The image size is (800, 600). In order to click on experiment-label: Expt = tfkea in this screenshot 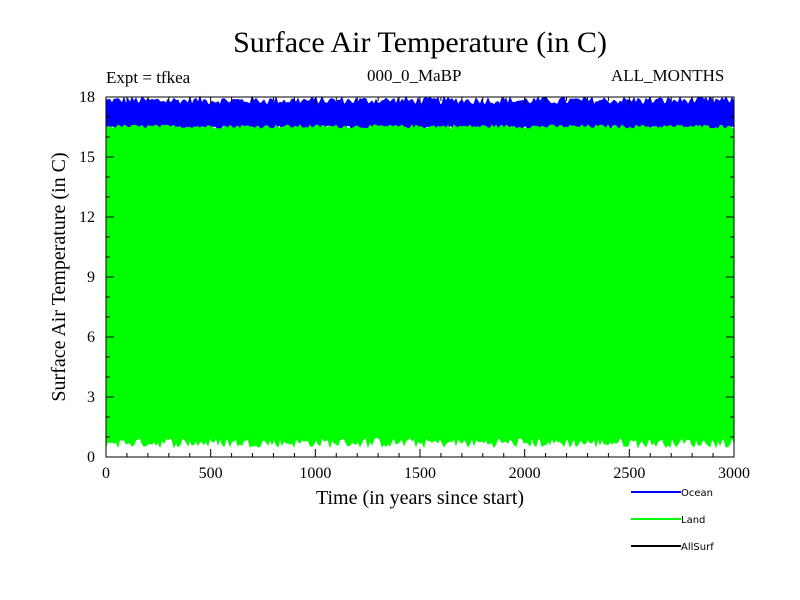, I will do `click(148, 77)`.